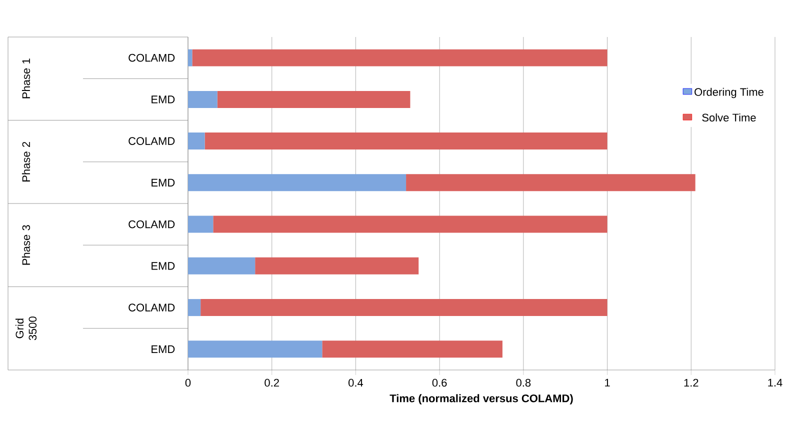 Image resolution: width=798 pixels, height=447 pixels. I want to click on legend-label: Solve Time, so click(729, 117).